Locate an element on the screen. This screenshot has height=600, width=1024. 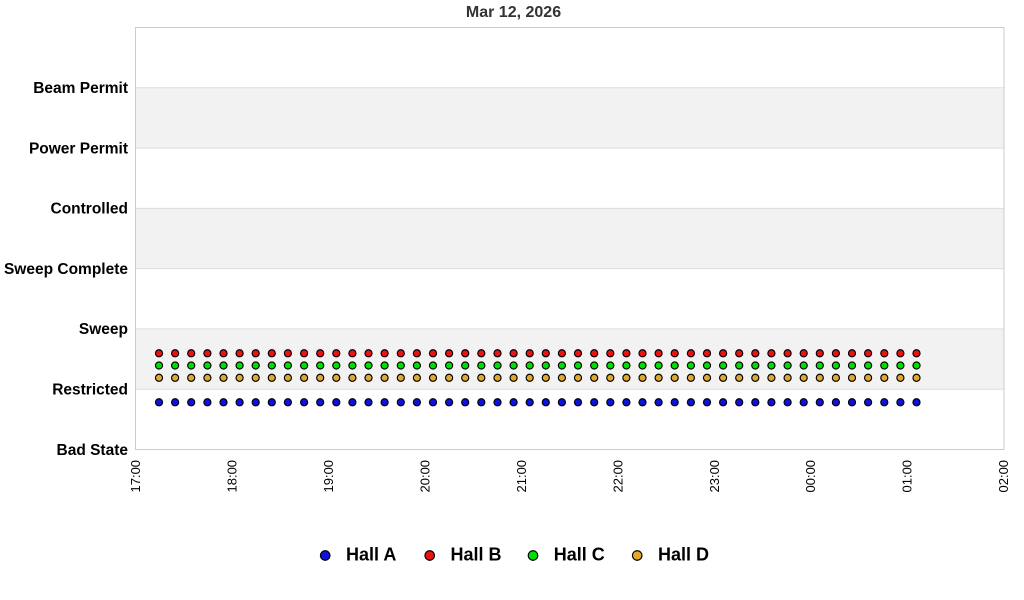
svg-text: Mar 12, 2026 is located at coordinates (513, 12).